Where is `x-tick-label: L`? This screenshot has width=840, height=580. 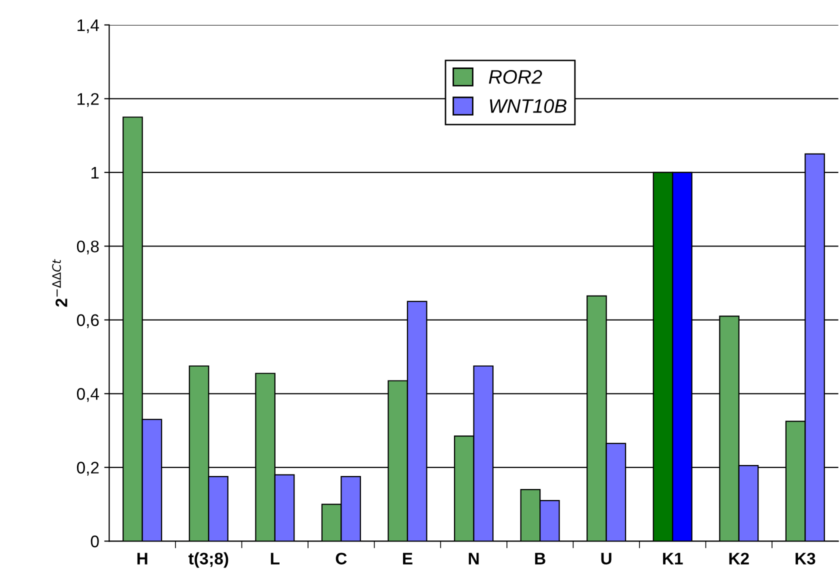
x-tick-label: L is located at coordinates (275, 558).